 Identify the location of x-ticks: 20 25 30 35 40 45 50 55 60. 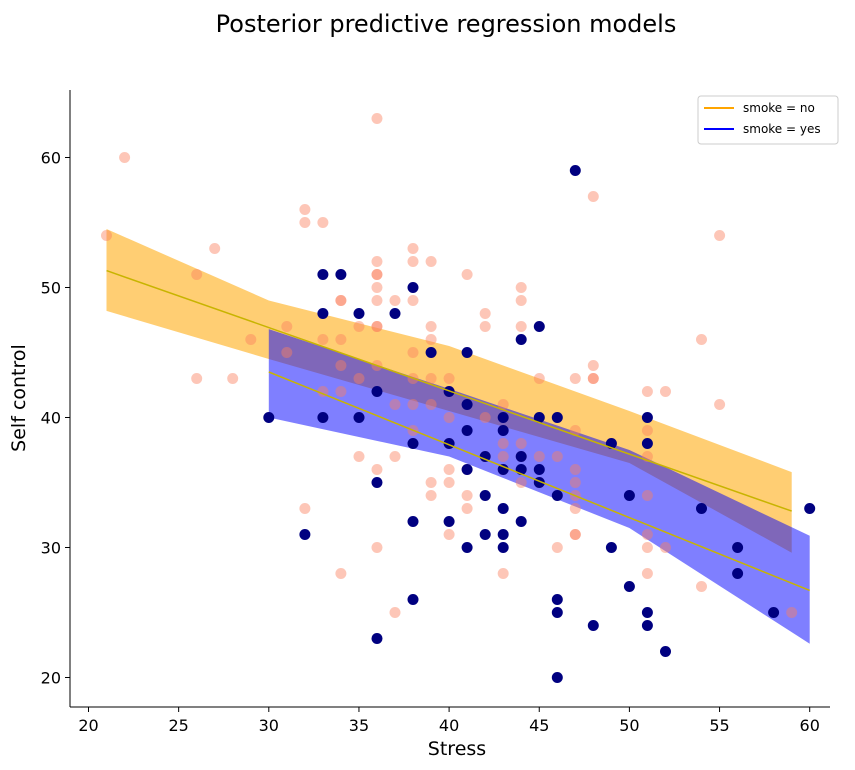
(449, 721).